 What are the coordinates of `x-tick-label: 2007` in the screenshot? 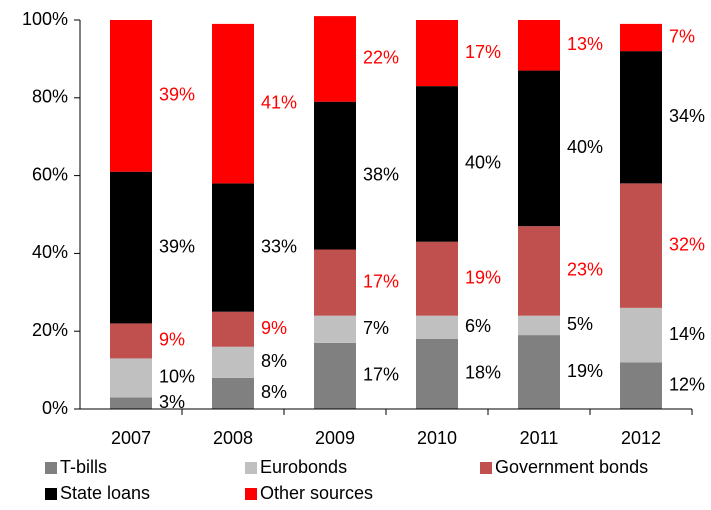 It's located at (131, 438).